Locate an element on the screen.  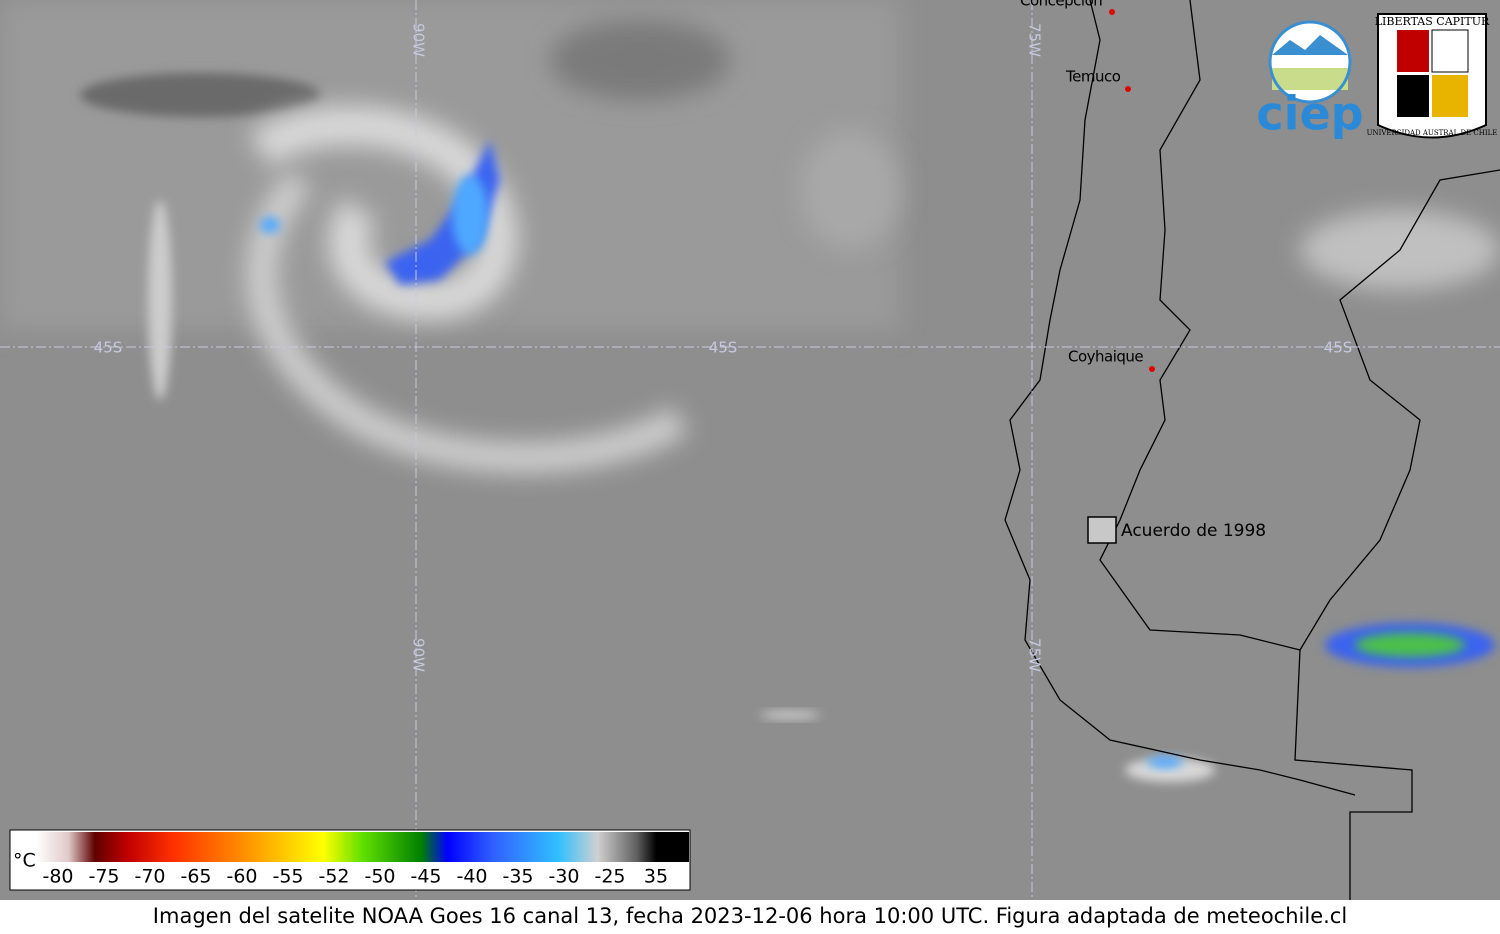
colorbar-tick-label: -70 is located at coordinates (149, 877).